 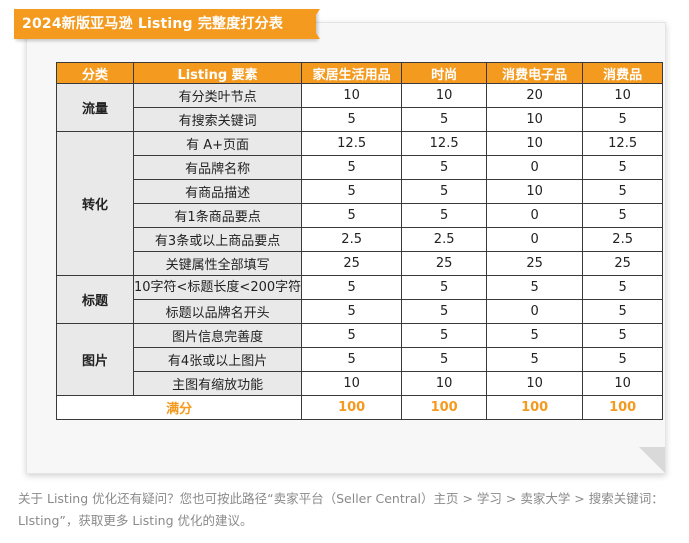 I want to click on row-label: 图片信息完善度, so click(x=217, y=335).